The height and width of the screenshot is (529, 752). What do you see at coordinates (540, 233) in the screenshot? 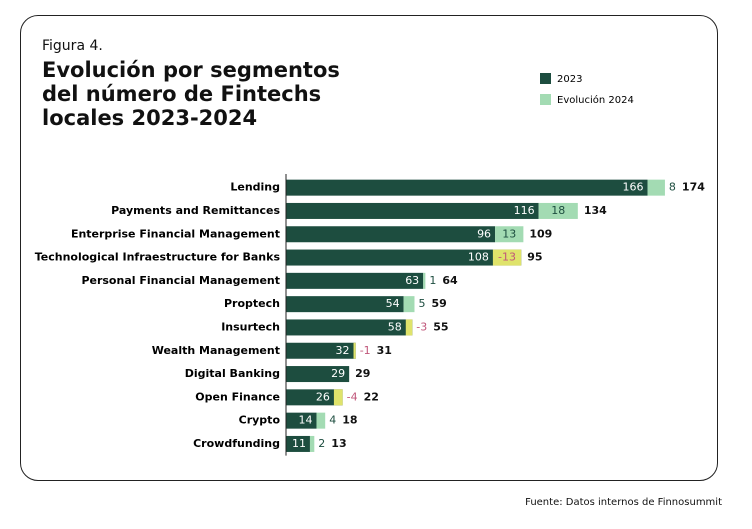
I see `total-label: 109` at bounding box center [540, 233].